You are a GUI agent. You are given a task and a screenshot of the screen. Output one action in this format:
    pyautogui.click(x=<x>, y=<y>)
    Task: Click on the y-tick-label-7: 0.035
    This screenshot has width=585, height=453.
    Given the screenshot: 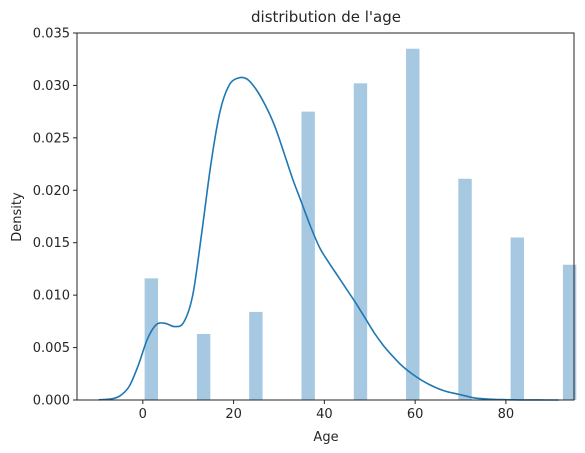 What is the action you would take?
    pyautogui.click(x=51, y=34)
    